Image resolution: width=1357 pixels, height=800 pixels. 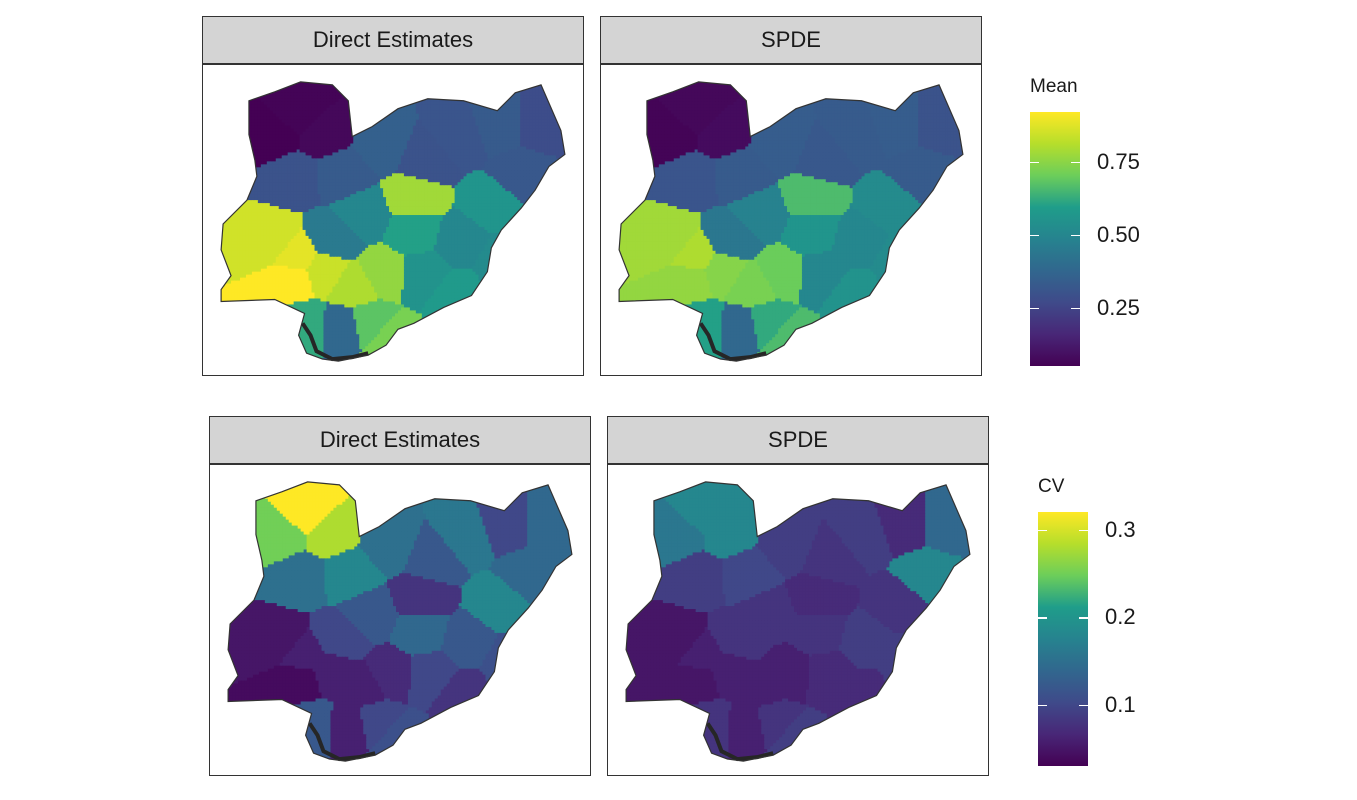 I want to click on facet-strip-cv-direct: Direct Estimates, so click(x=400, y=440).